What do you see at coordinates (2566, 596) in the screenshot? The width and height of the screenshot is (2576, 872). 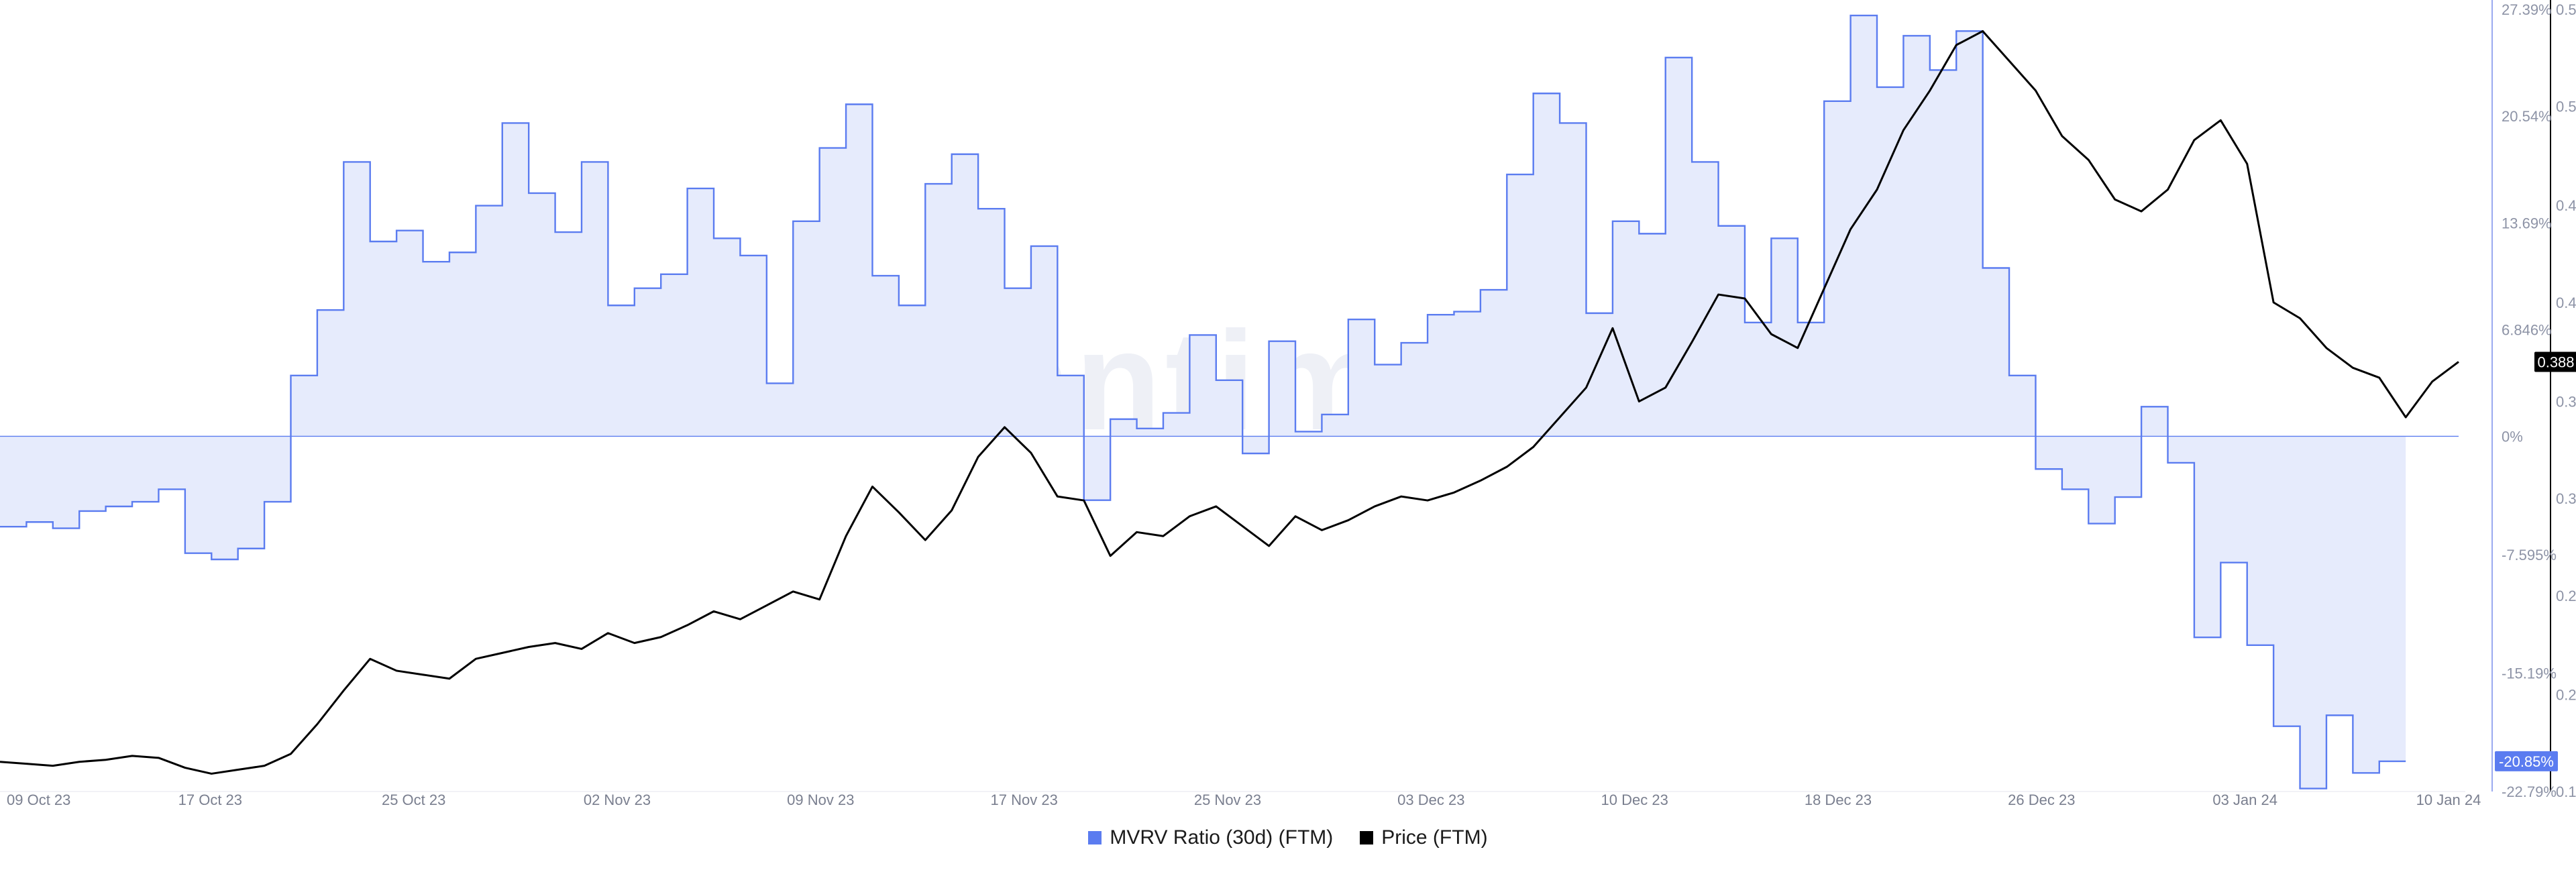 I see `right-y-tick-label: 0.27` at bounding box center [2566, 596].